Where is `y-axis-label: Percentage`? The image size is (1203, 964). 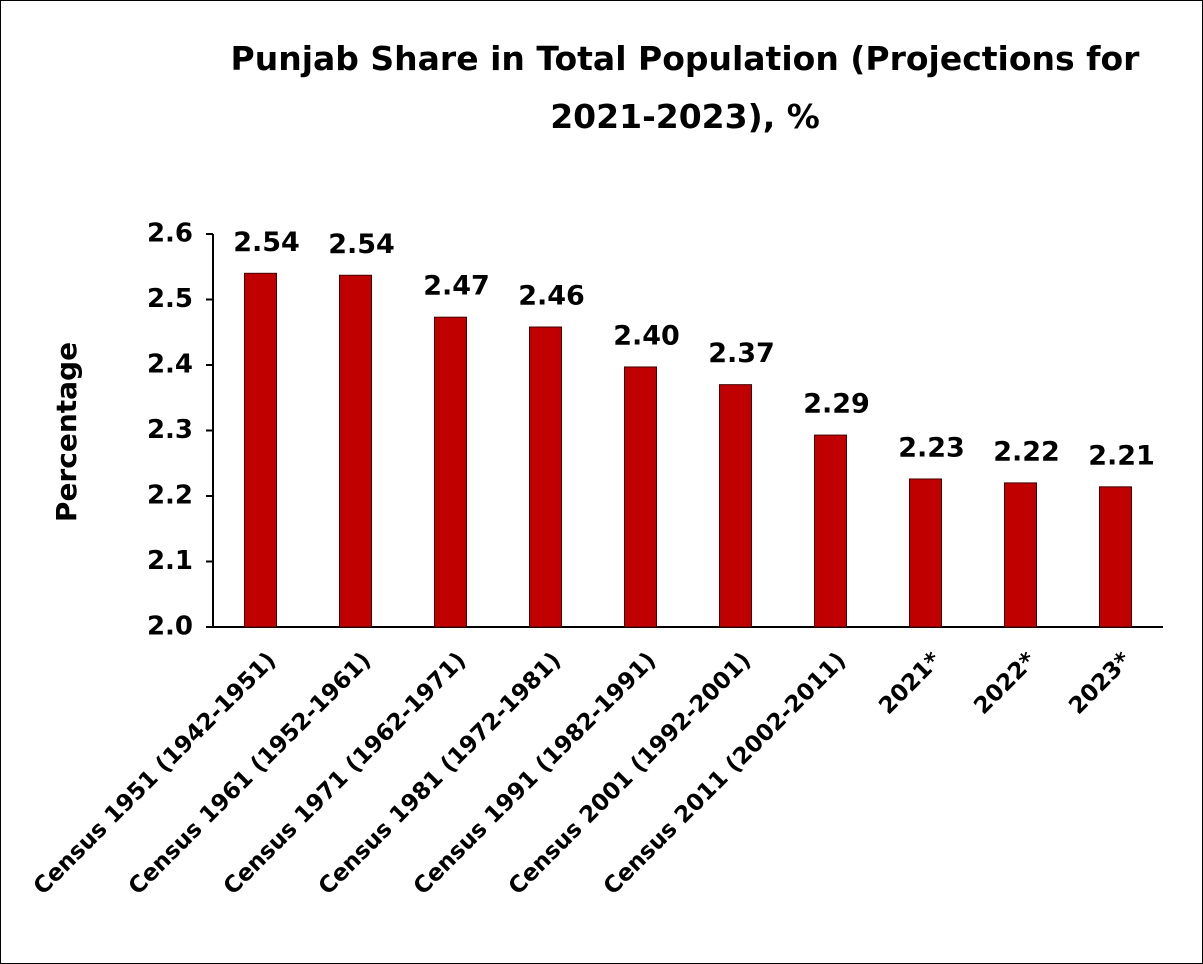 y-axis-label: Percentage is located at coordinates (66, 432).